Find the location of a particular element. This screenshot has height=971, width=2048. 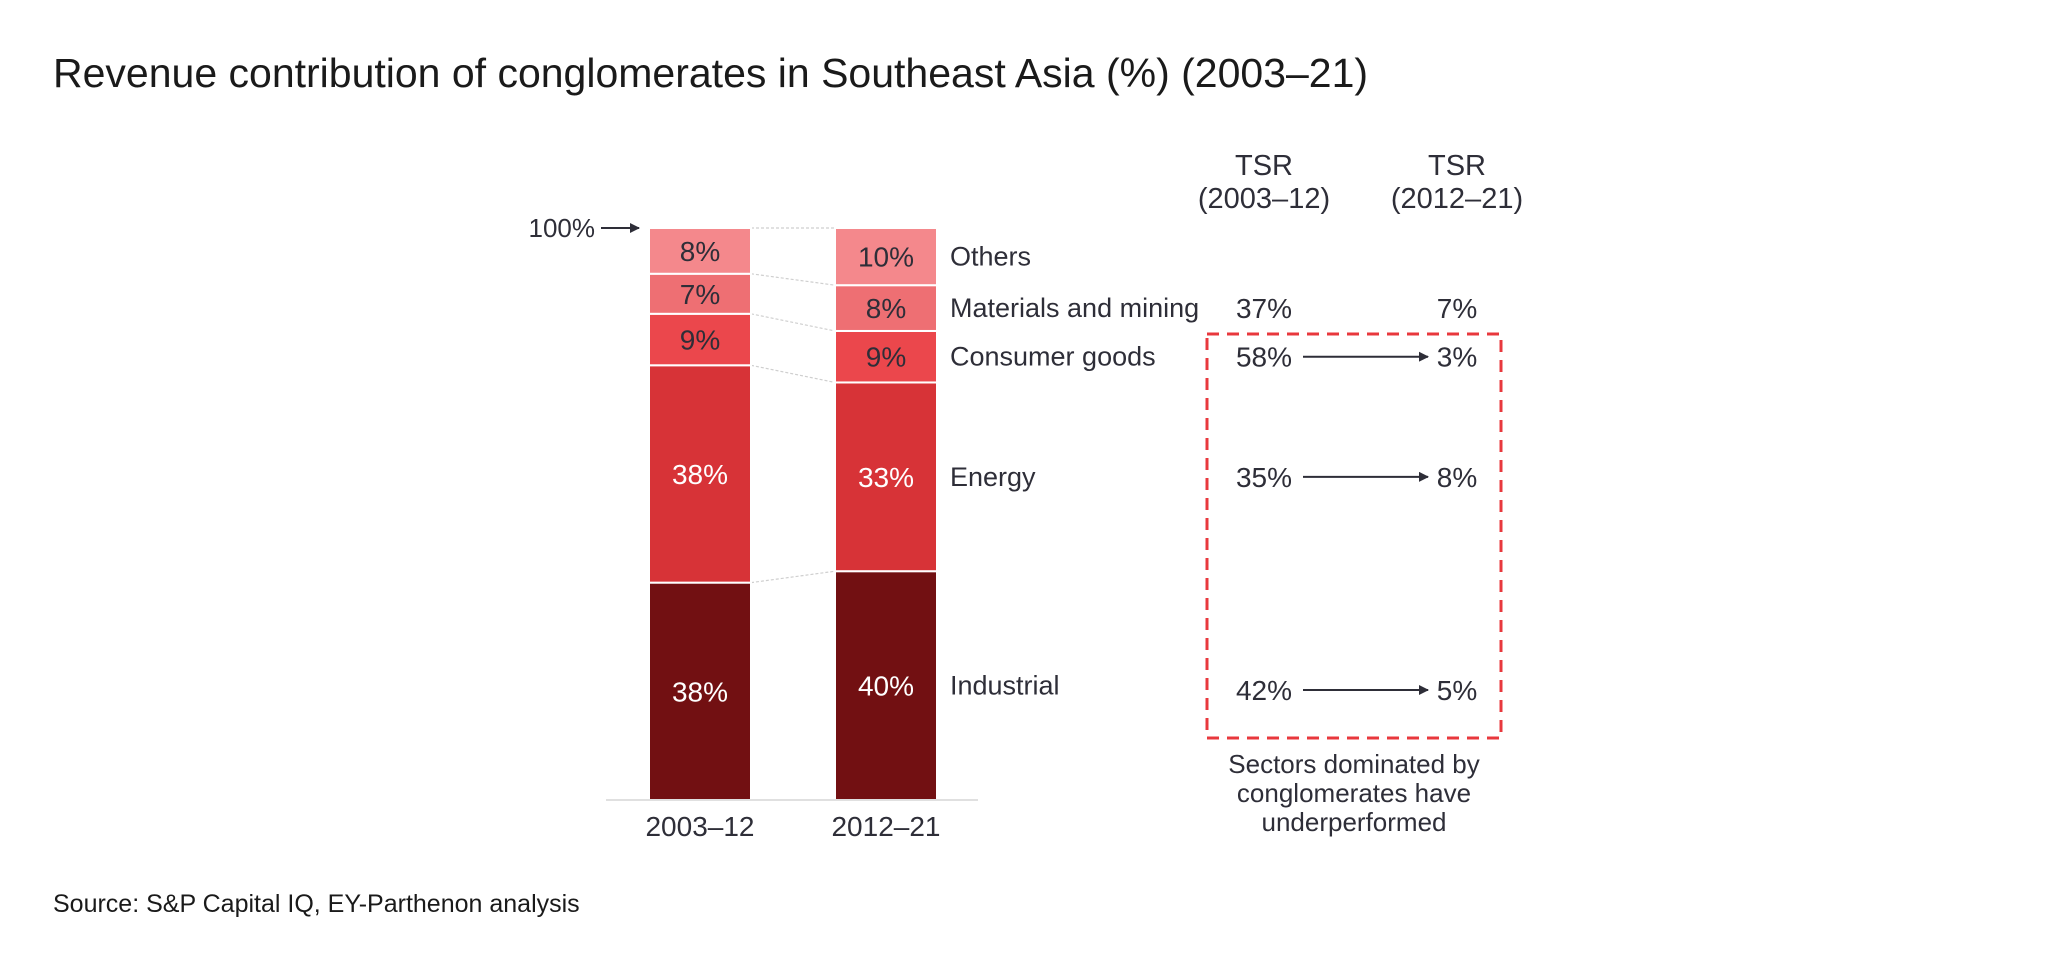

tsr-value-2003-12: 42% is located at coordinates (1264, 690).